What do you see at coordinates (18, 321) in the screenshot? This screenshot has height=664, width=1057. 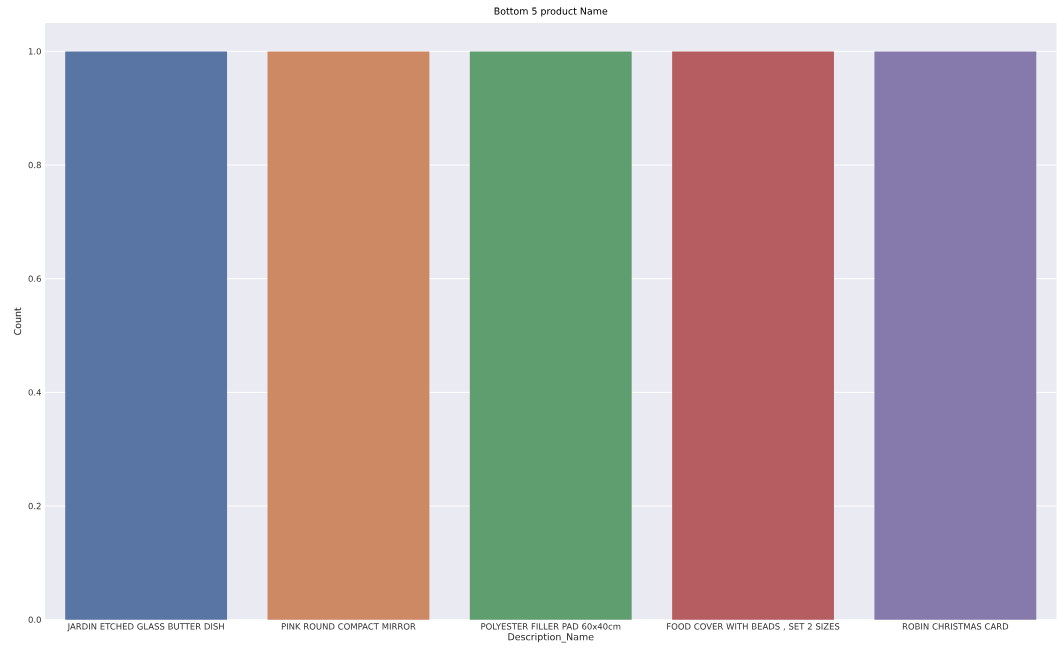 I see `y-axis-title: Count` at bounding box center [18, 321].